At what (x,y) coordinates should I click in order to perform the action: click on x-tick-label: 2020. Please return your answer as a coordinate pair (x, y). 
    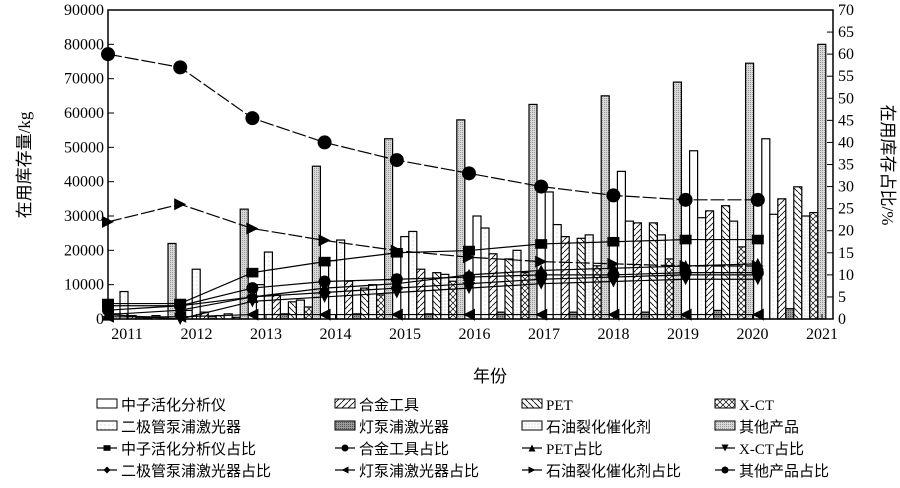
    Looking at the image, I should click on (753, 334).